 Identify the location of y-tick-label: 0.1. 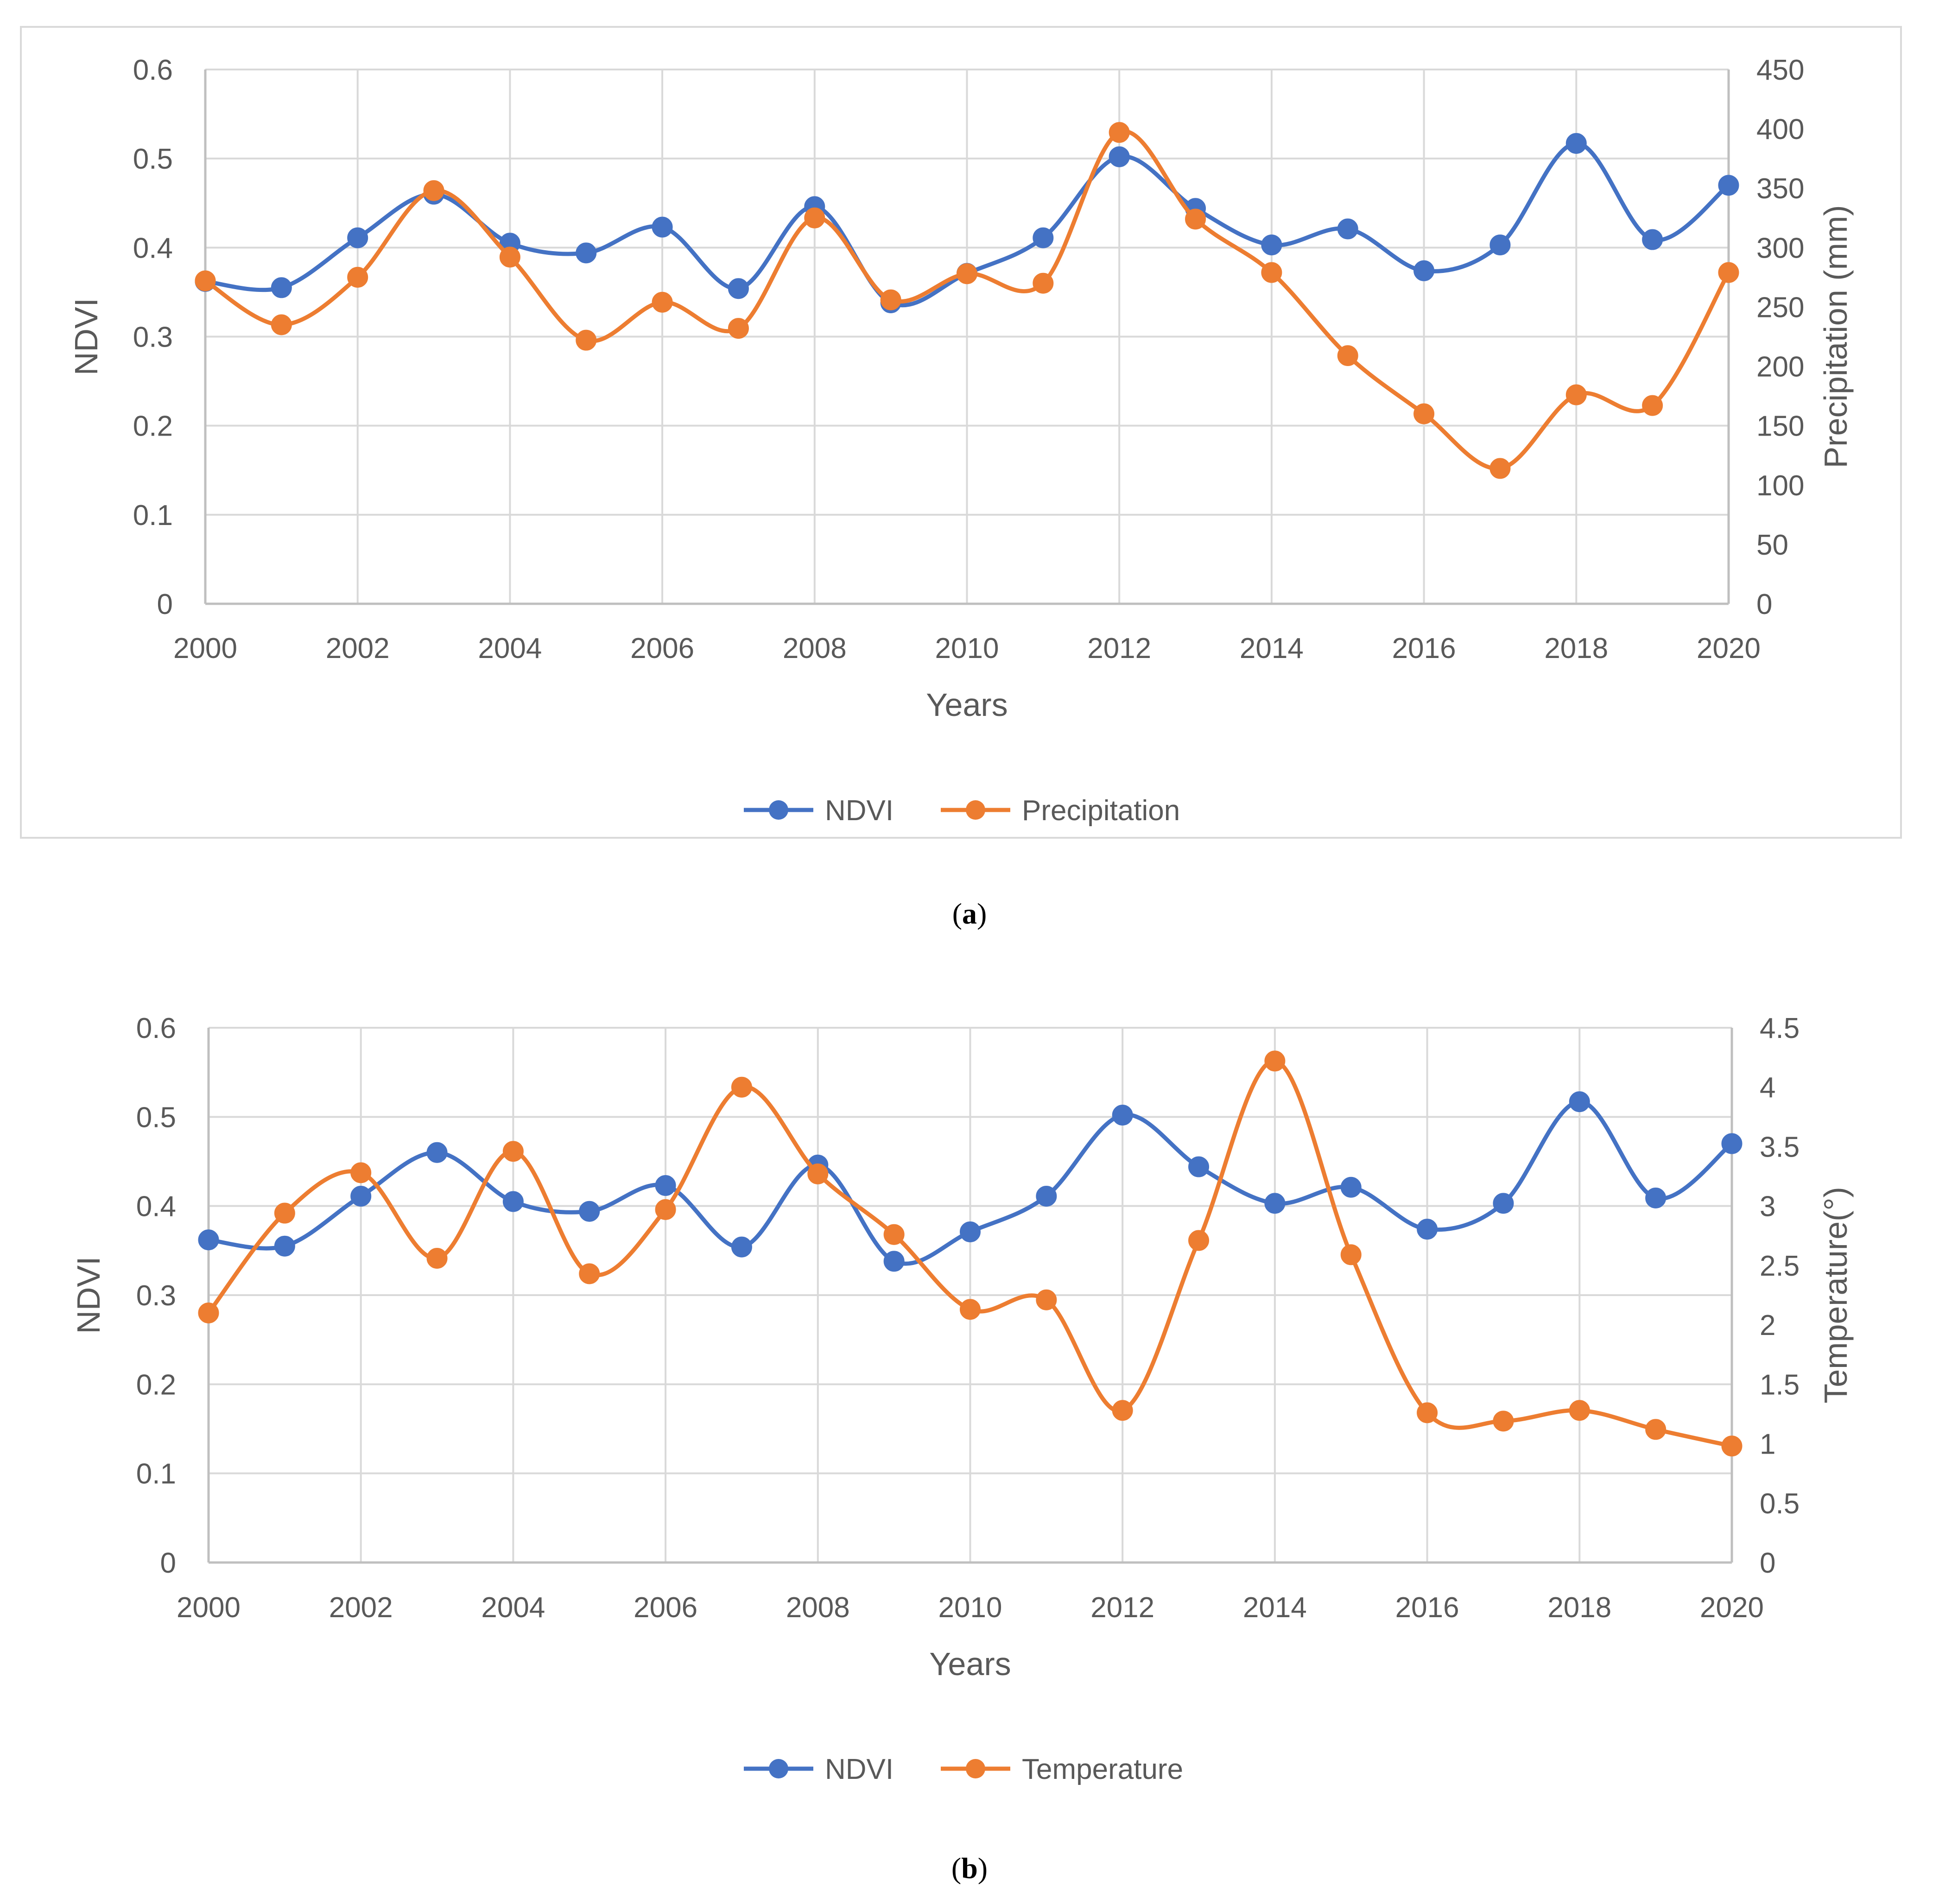
(156, 1474).